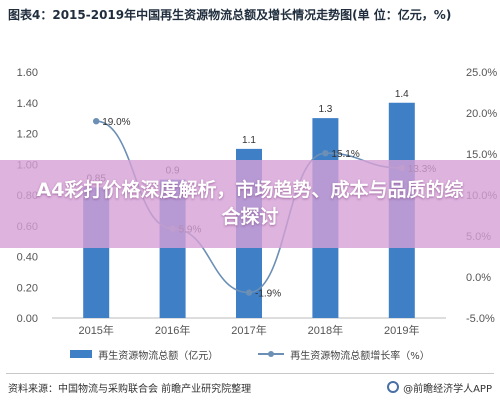  I want to click on banner-text: A4彩打价格深度解析，市场趋势、成本与品质的综合探讨, so click(250, 203).